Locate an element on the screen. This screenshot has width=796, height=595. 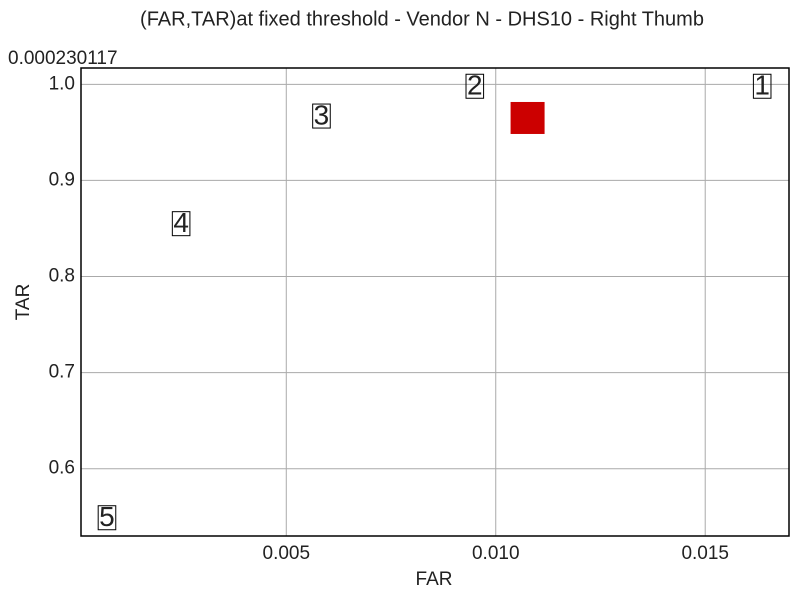
point-label: 5 is located at coordinates (107, 516).